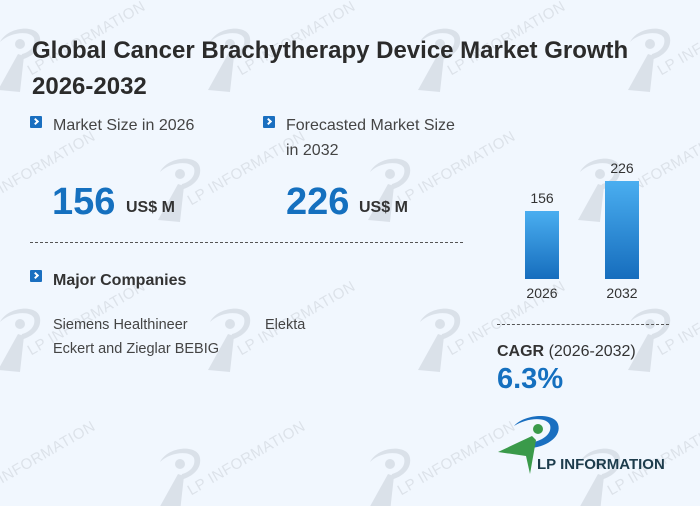 This screenshot has width=700, height=506. Describe the element at coordinates (318, 202) in the screenshot. I see `forecast-value: 226` at that location.